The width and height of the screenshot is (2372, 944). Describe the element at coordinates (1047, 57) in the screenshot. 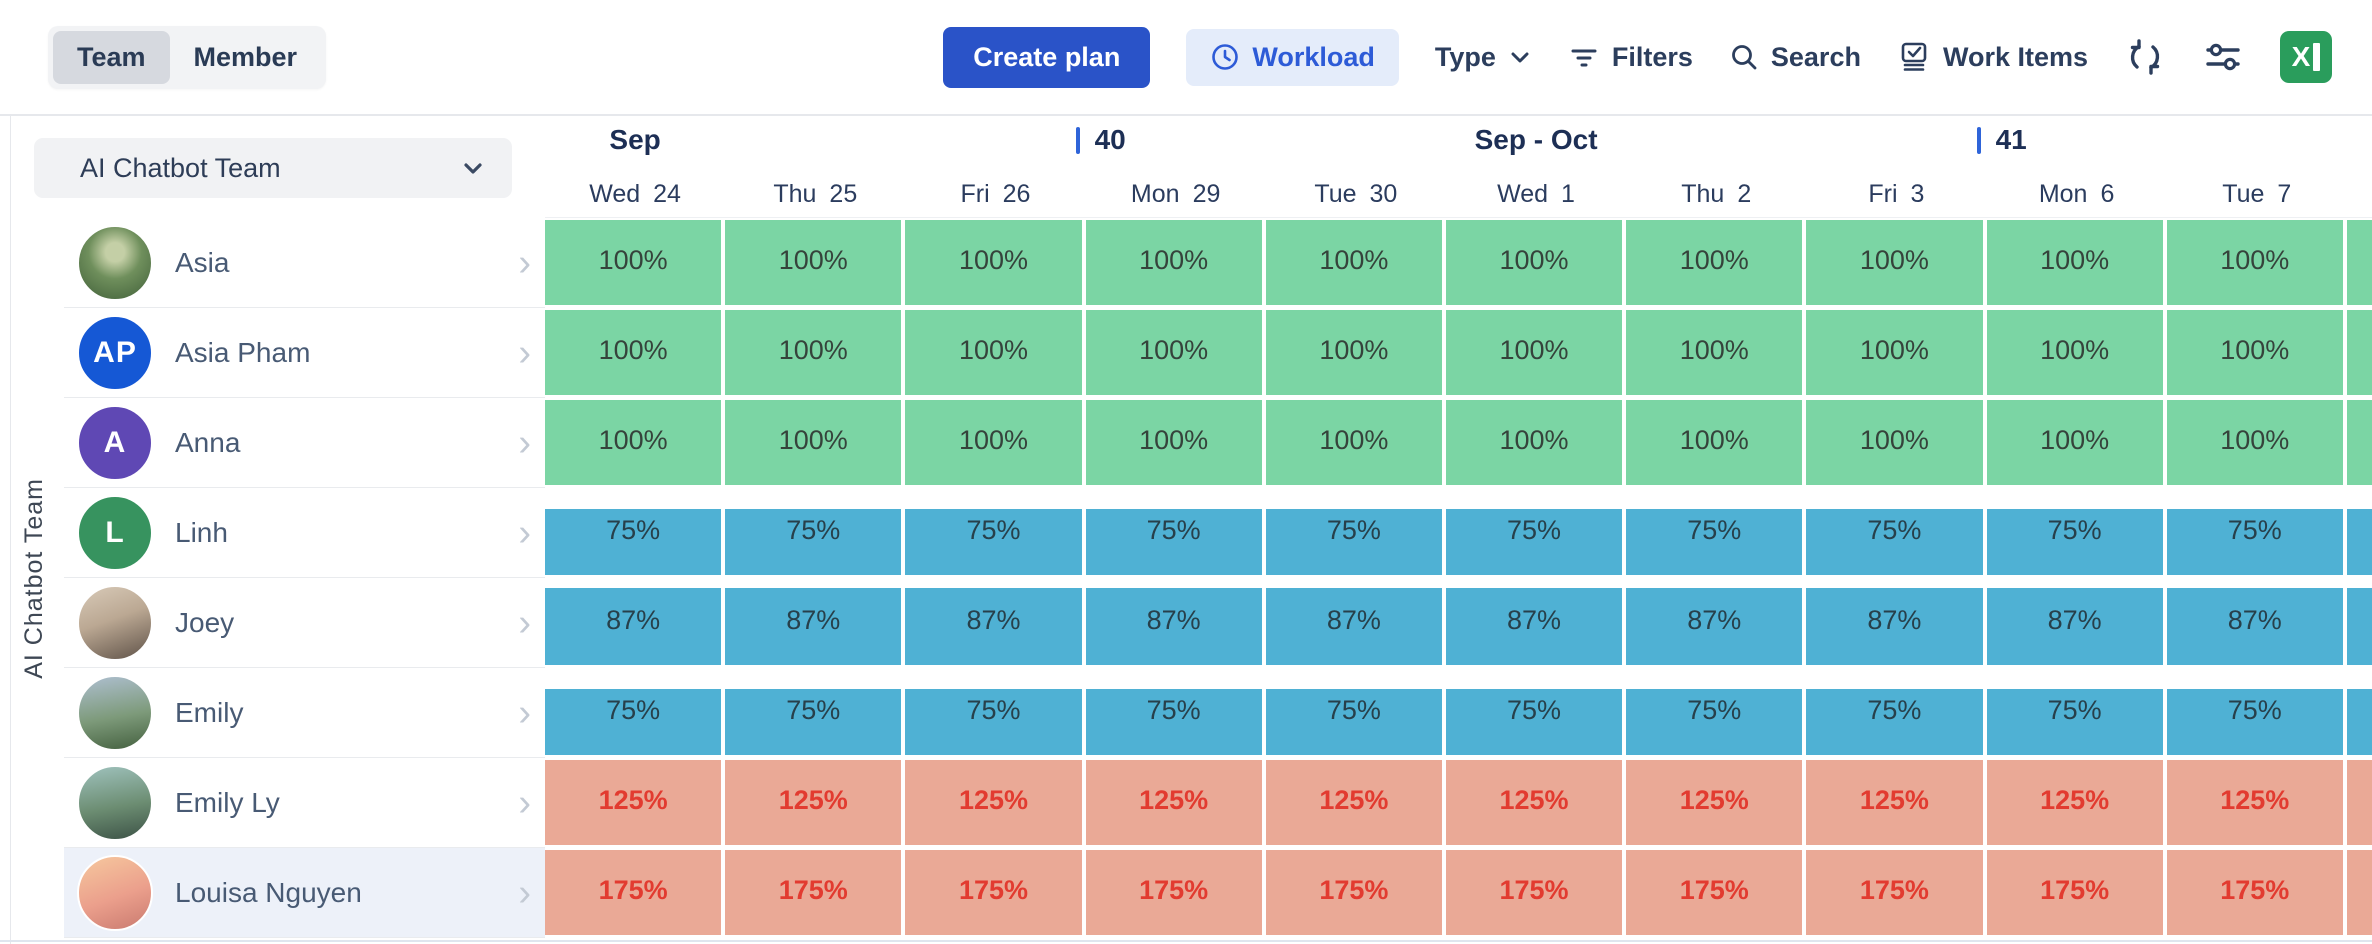

I see `create-plan-button: Create plan` at that location.